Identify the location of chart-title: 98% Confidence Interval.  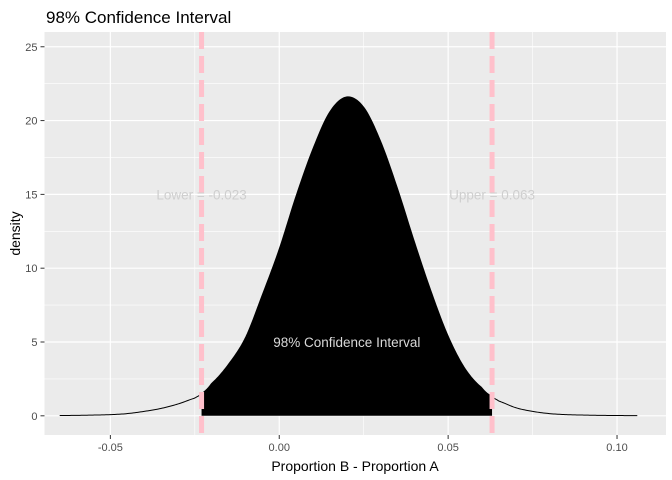
(138, 17).